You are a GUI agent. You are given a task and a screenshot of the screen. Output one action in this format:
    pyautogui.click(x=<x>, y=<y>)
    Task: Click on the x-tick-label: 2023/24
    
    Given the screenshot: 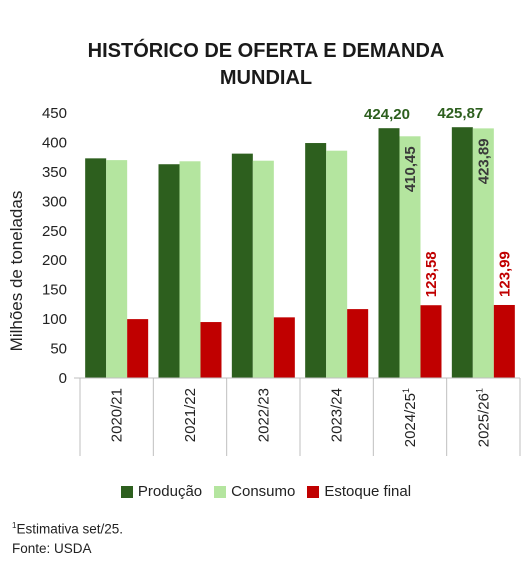 What is the action you would take?
    pyautogui.click(x=337, y=415)
    